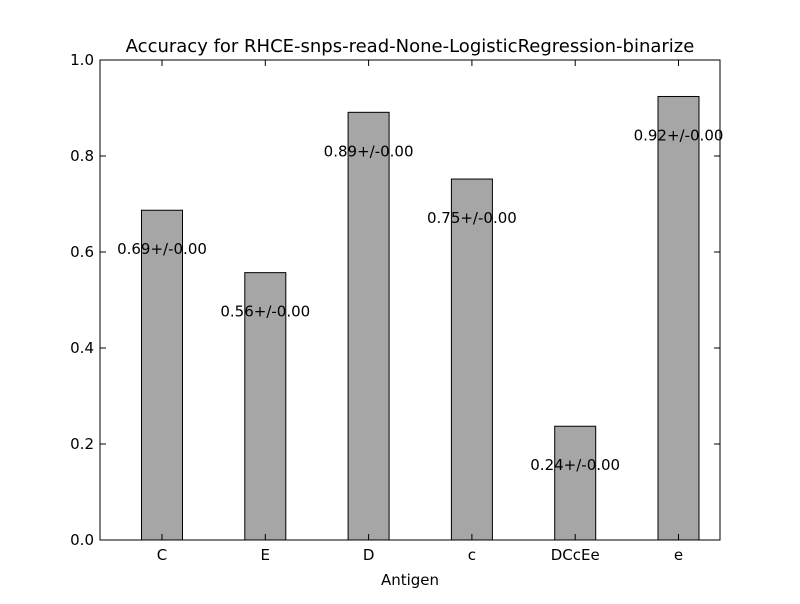 This screenshot has width=800, height=604. What do you see at coordinates (82, 252) in the screenshot?
I see `y-tick-label-3: 0.6` at bounding box center [82, 252].